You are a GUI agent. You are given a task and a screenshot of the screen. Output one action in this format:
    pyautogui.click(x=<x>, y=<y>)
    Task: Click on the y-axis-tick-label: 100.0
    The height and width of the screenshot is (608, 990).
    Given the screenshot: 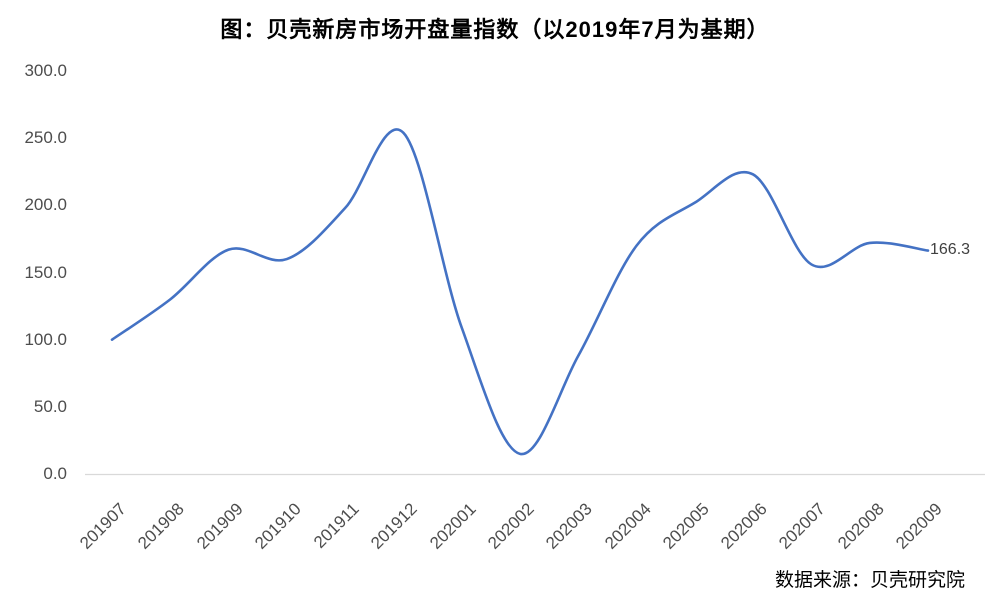 What is the action you would take?
    pyautogui.click(x=45, y=339)
    